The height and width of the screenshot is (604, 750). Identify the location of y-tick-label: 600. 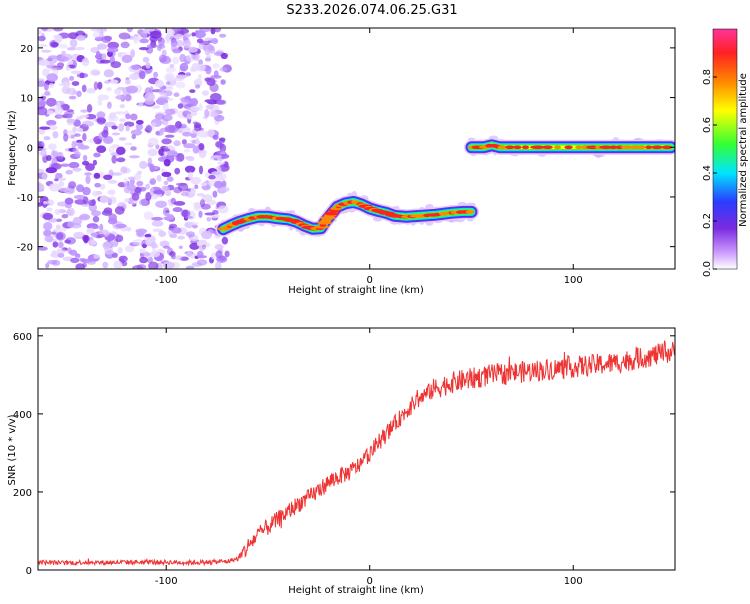
(22, 337).